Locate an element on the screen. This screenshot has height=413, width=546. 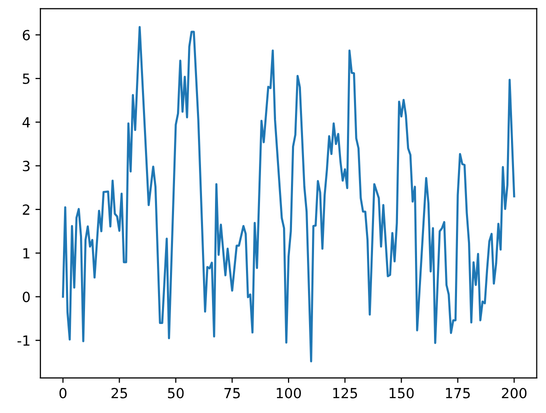
x-tick-label: 50 is located at coordinates (176, 393).